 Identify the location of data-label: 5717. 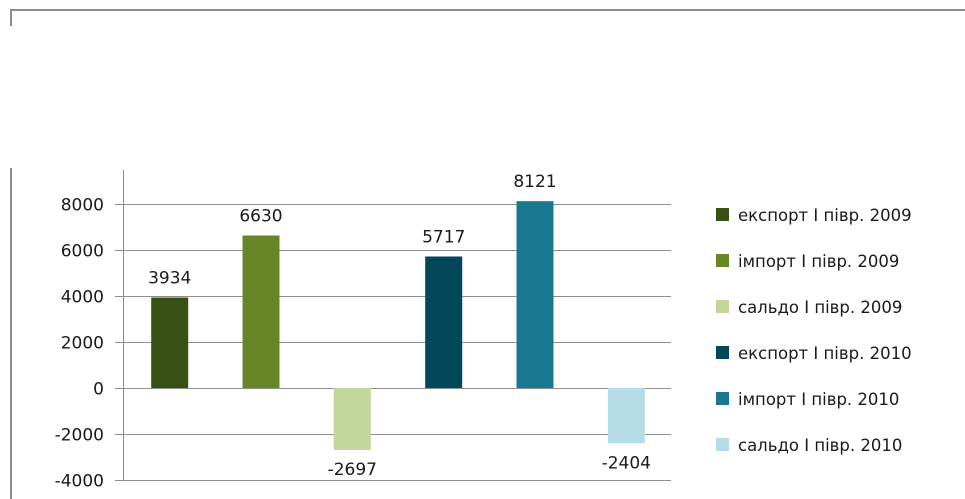
(443, 238).